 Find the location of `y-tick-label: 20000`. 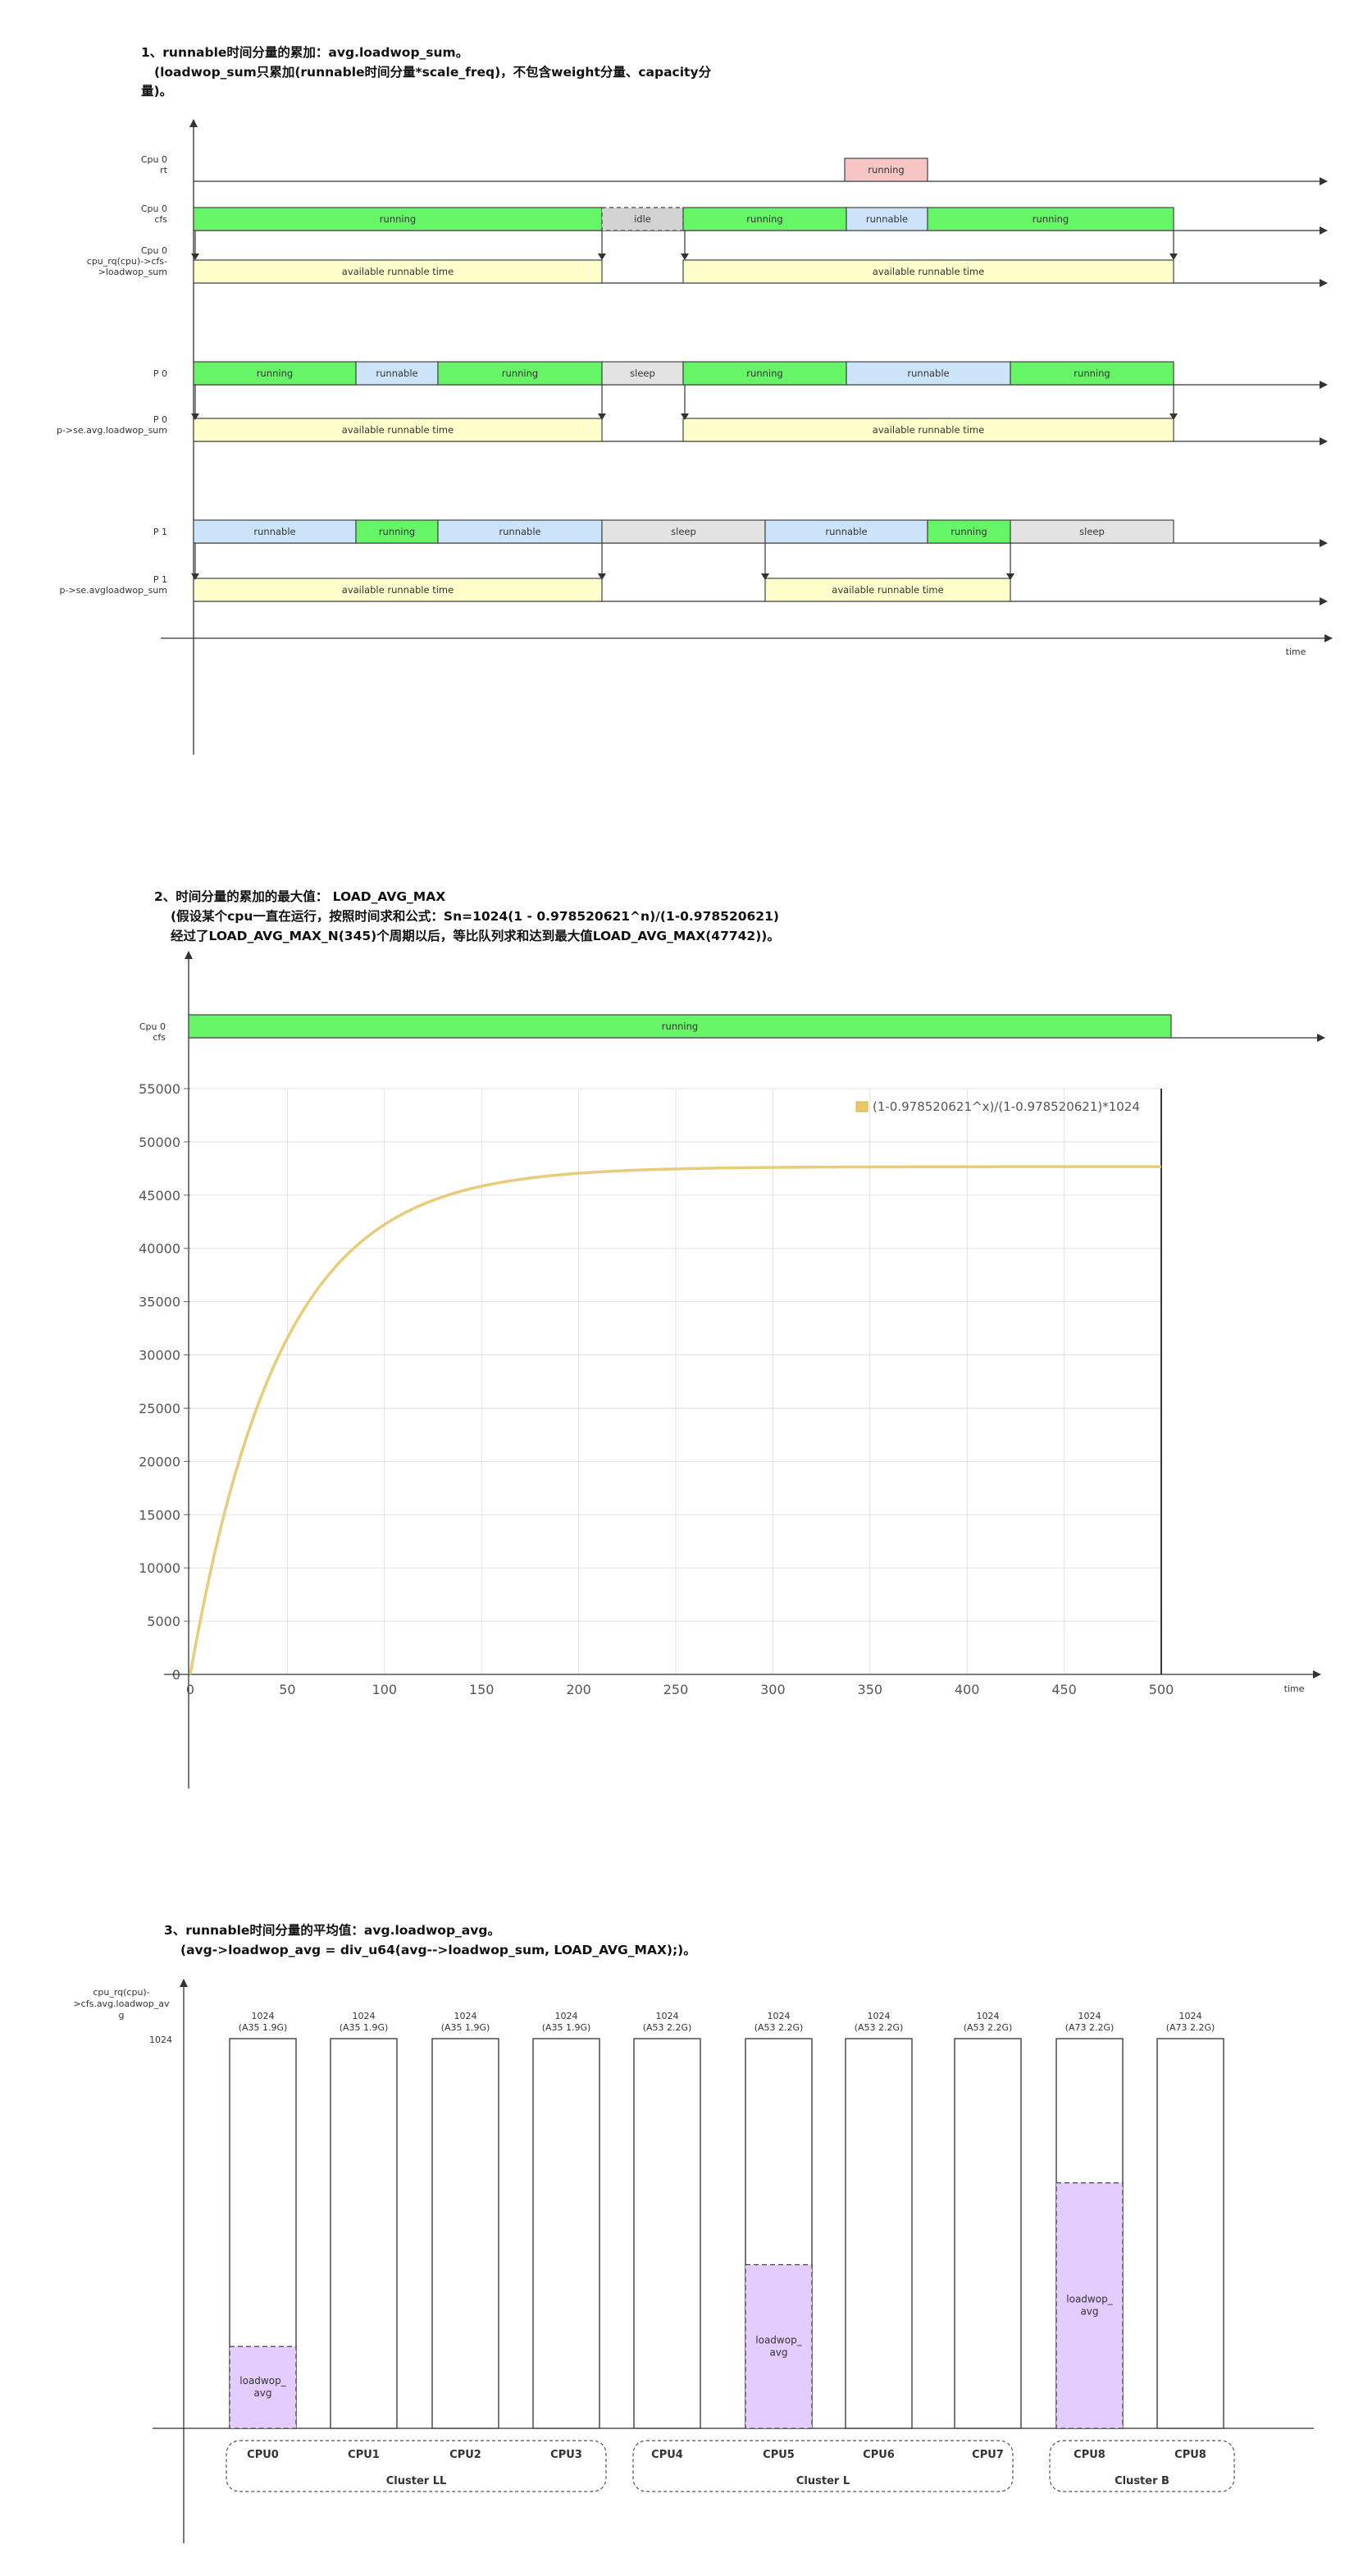

y-tick-label: 20000 is located at coordinates (159, 1462).